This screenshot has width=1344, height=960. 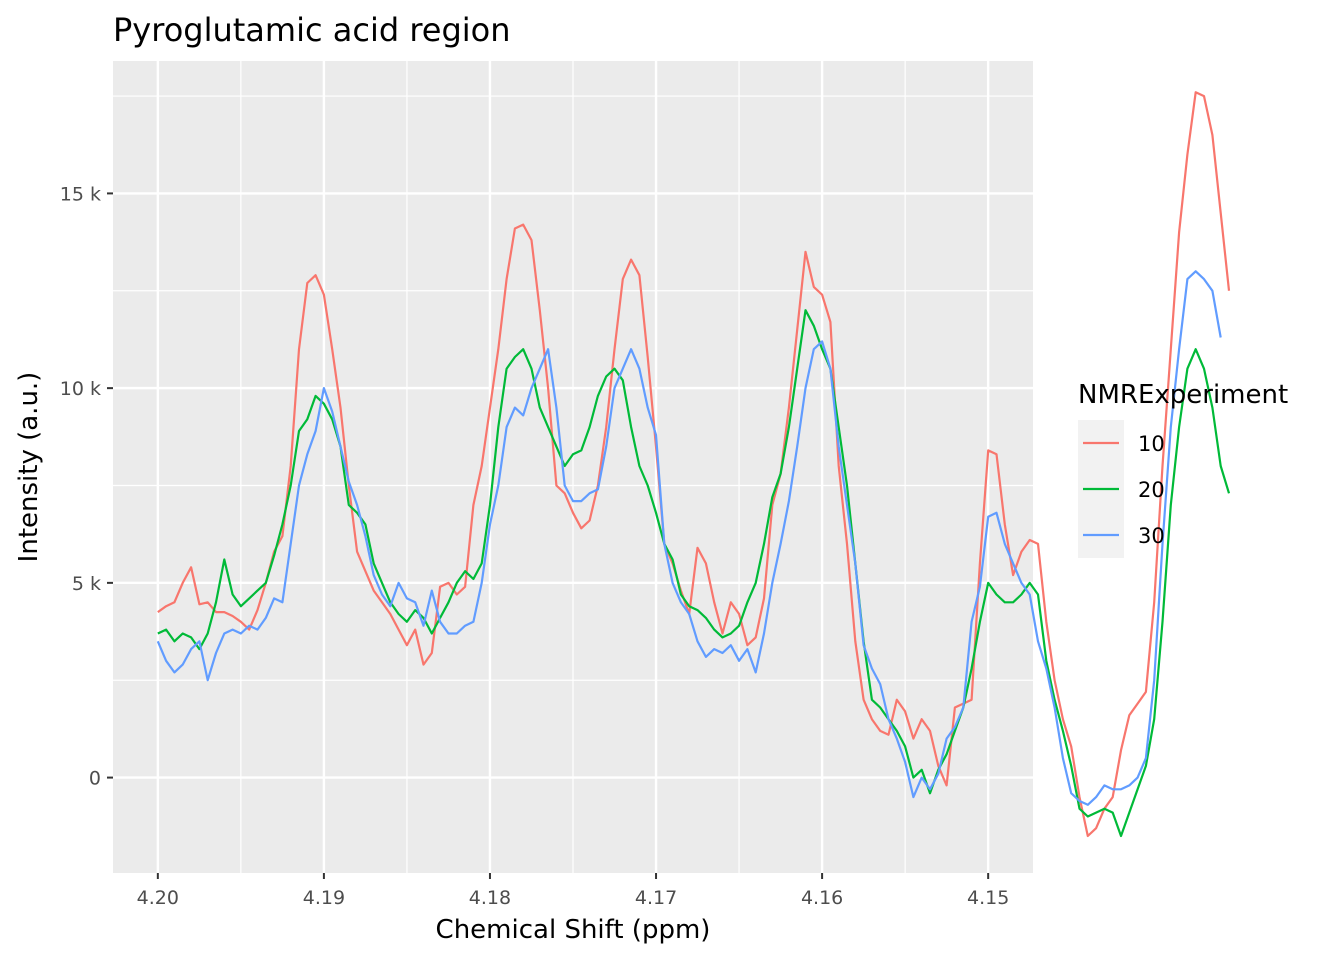 What do you see at coordinates (1183, 395) in the screenshot?
I see `legend-title: NMRExperiment` at bounding box center [1183, 395].